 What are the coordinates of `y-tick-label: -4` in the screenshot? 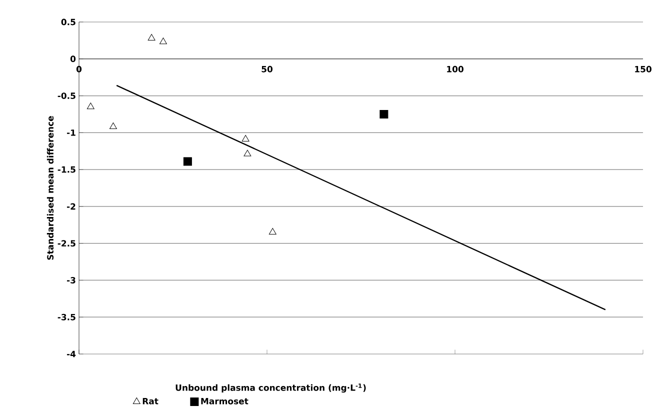 It's located at (71, 354).